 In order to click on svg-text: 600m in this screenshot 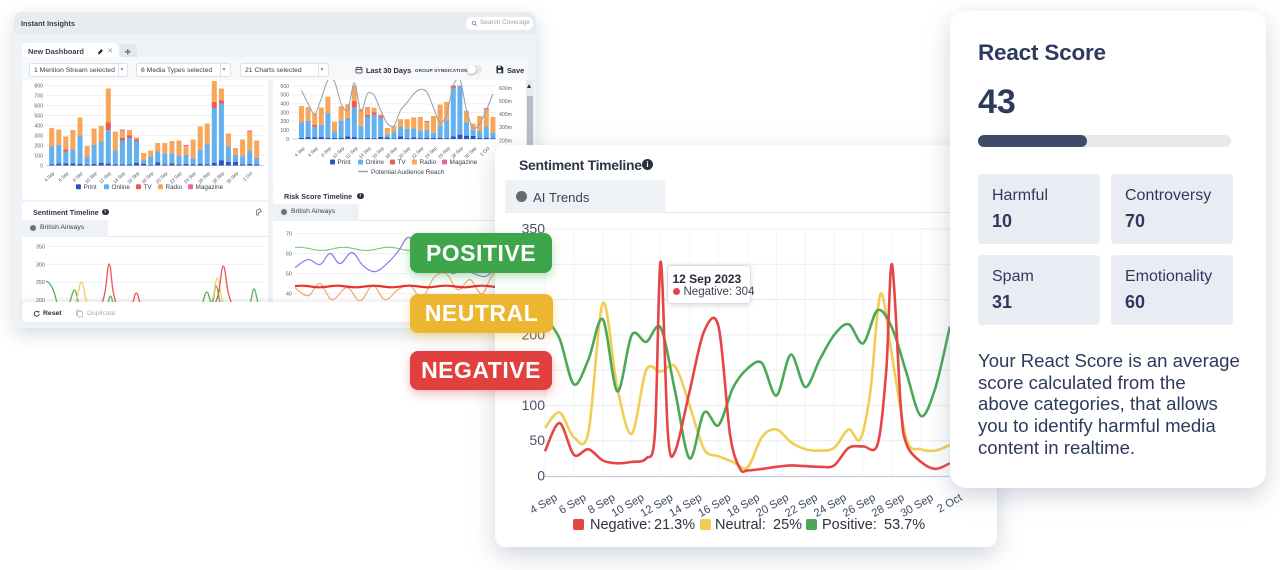, I will do `click(505, 89)`.